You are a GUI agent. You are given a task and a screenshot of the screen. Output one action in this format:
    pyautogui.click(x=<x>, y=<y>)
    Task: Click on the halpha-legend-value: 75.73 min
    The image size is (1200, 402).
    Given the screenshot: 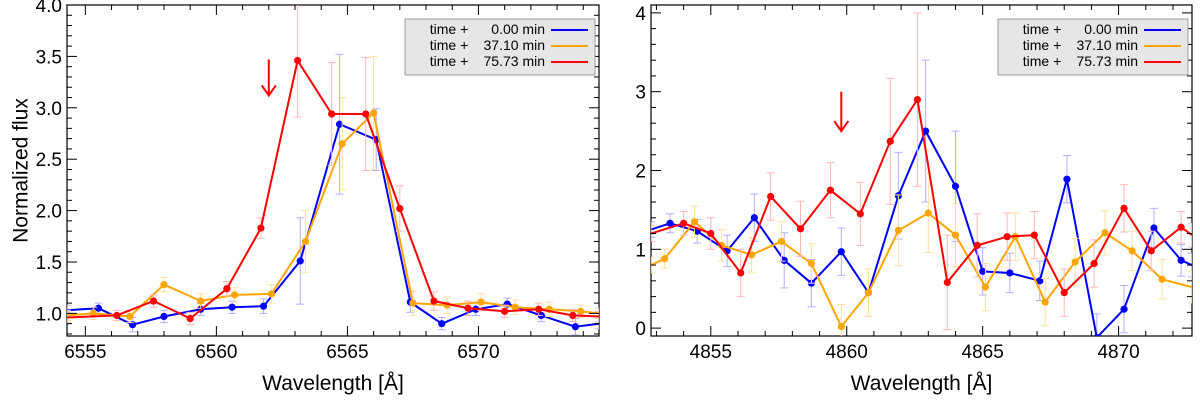 What is the action you would take?
    pyautogui.click(x=514, y=61)
    